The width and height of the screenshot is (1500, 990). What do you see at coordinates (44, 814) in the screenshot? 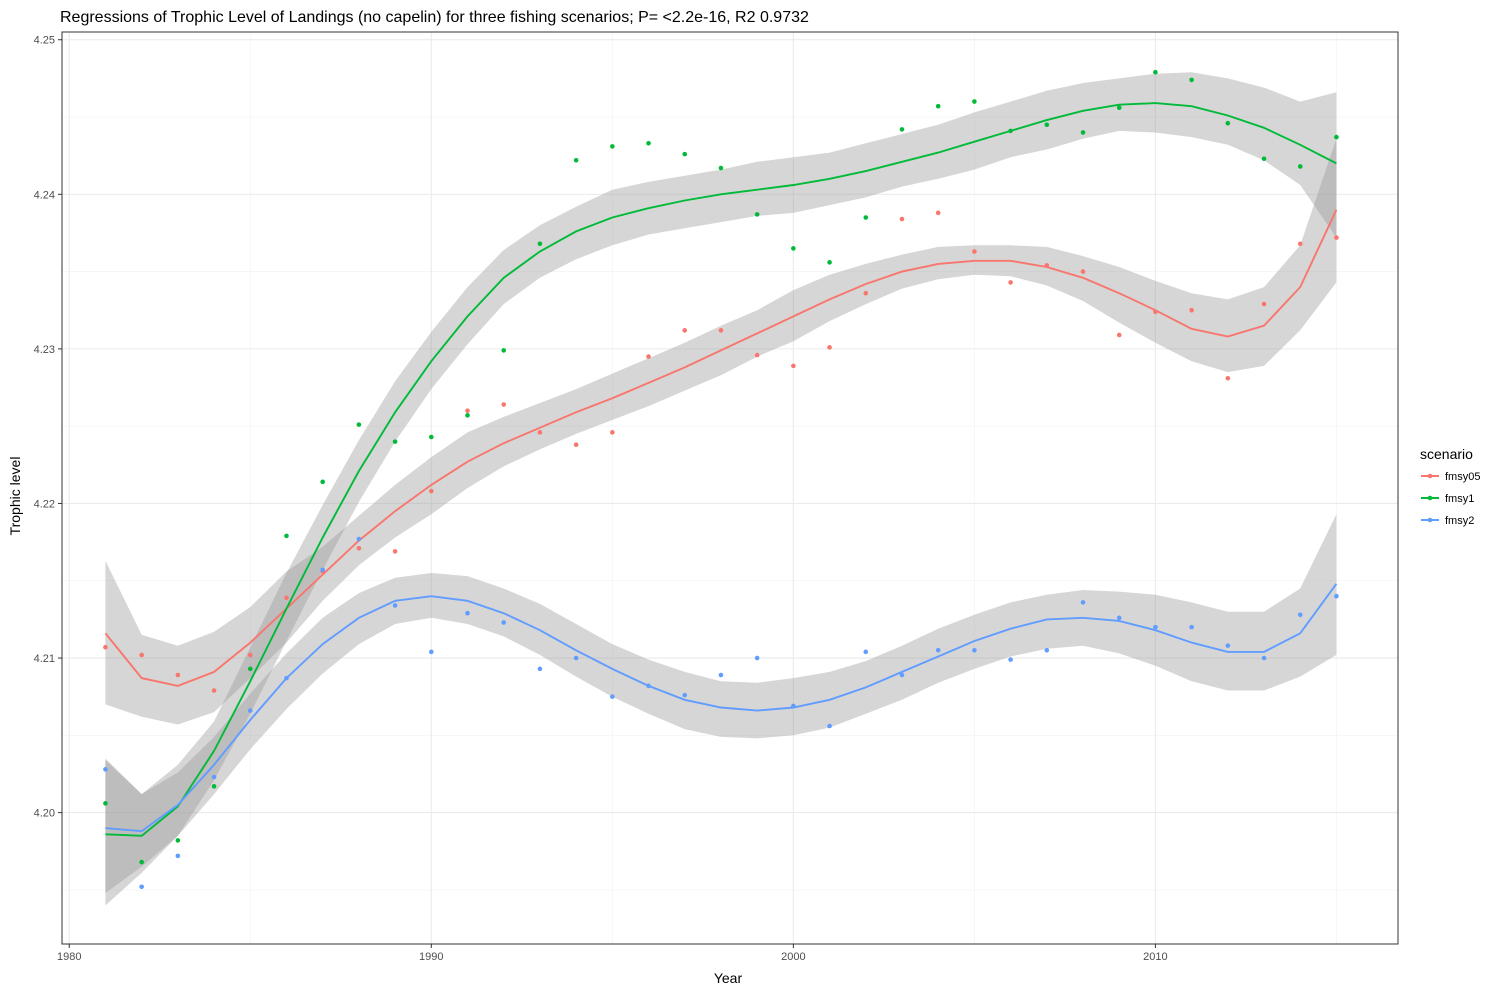
I see `y-tick-label: 4.20` at bounding box center [44, 814].